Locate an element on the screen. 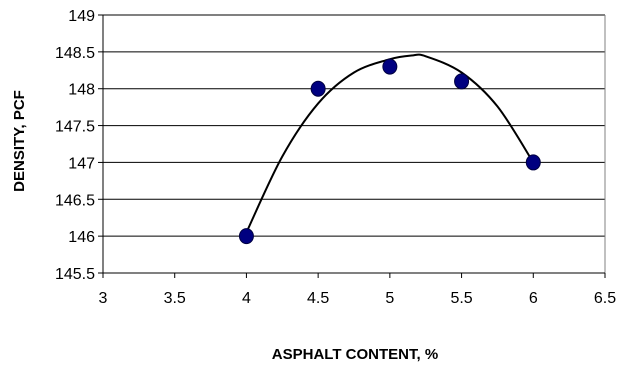 The image size is (619, 375). y-tick-label: 147 is located at coordinates (81, 163).